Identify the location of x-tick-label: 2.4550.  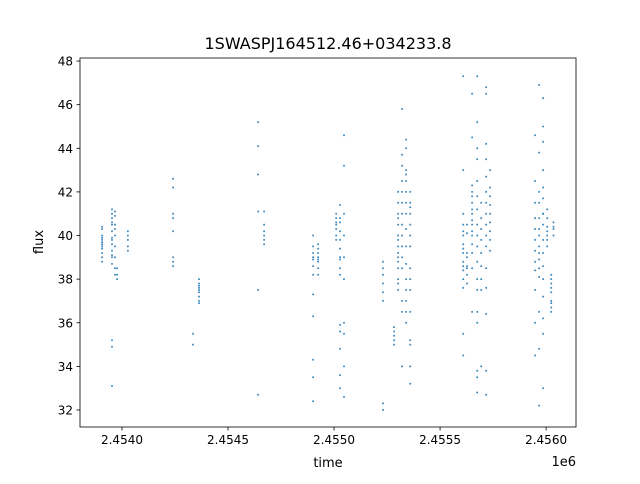
(334, 440).